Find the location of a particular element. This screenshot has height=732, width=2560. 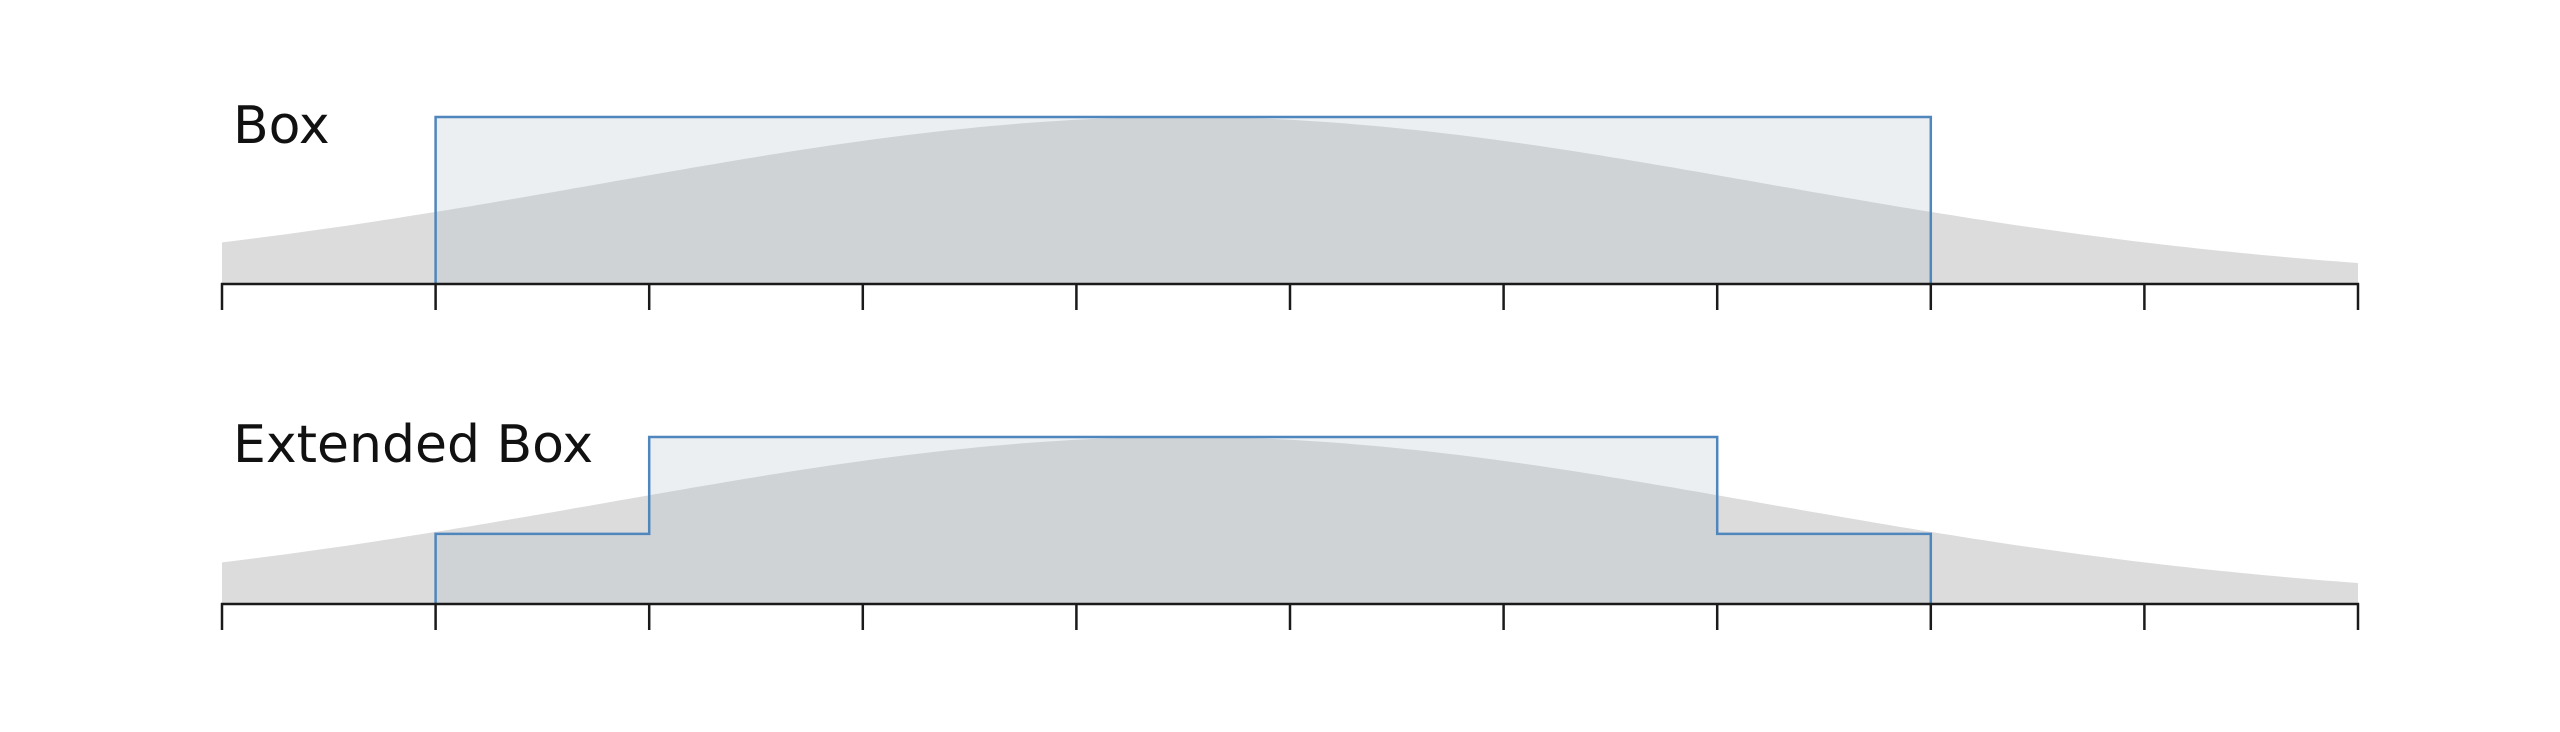

box-panel-label: Box is located at coordinates (281, 126).